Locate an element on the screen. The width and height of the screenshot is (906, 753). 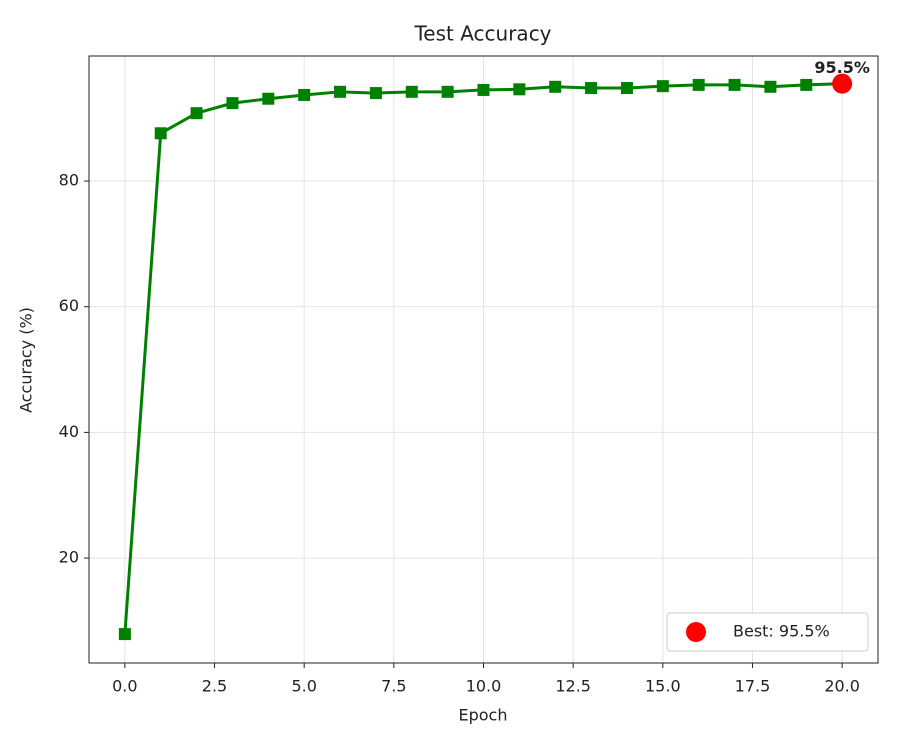
y-axis-label: Accuracy (%) is located at coordinates (26, 360).